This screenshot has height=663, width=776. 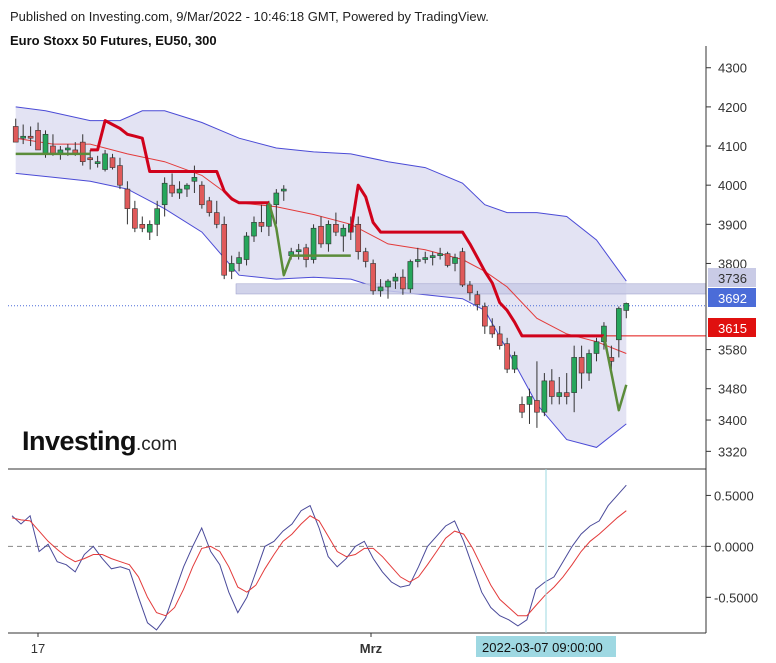 What do you see at coordinates (732, 68) in the screenshot?
I see `price-tick-label: 4300` at bounding box center [732, 68].